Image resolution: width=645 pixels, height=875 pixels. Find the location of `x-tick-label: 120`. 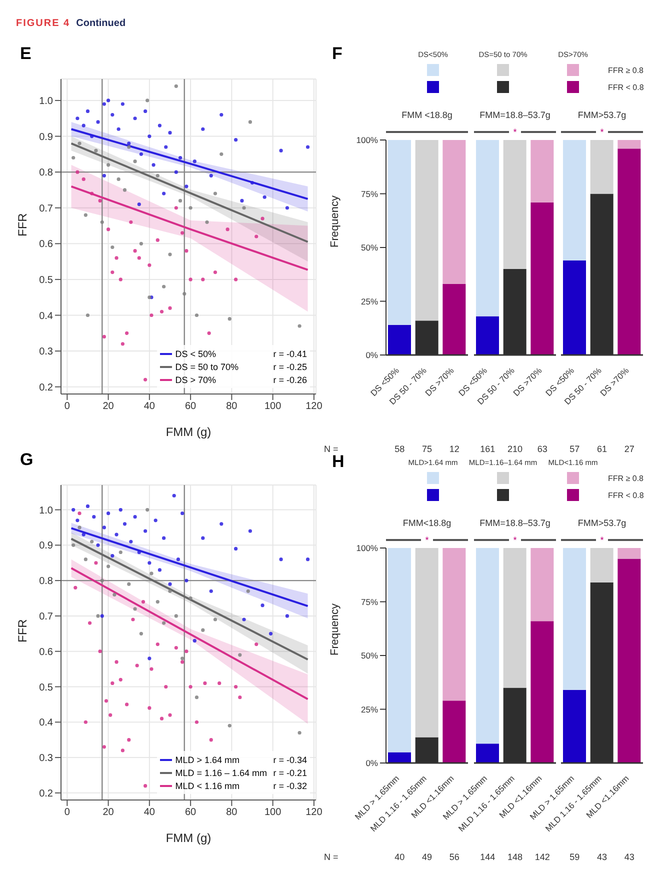

x-tick-label: 120 is located at coordinates (314, 812).